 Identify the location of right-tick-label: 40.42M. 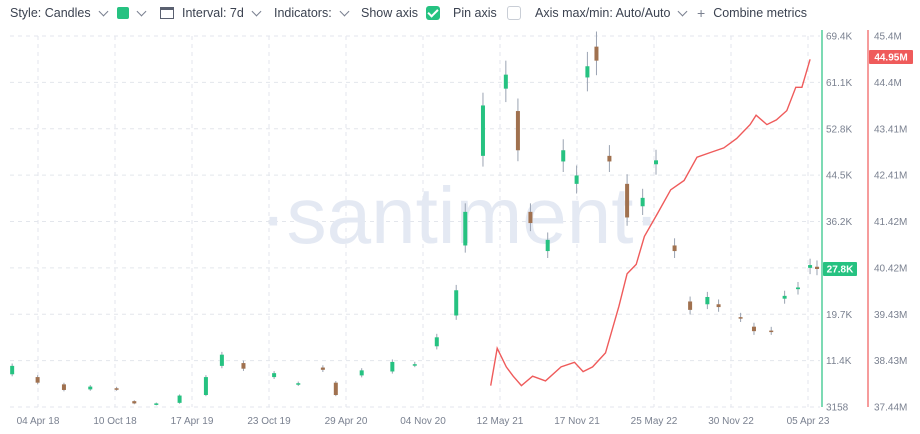
(890, 268).